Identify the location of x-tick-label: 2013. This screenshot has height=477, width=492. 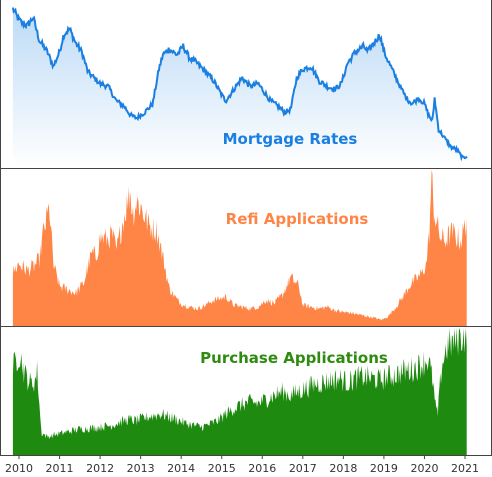
(141, 468).